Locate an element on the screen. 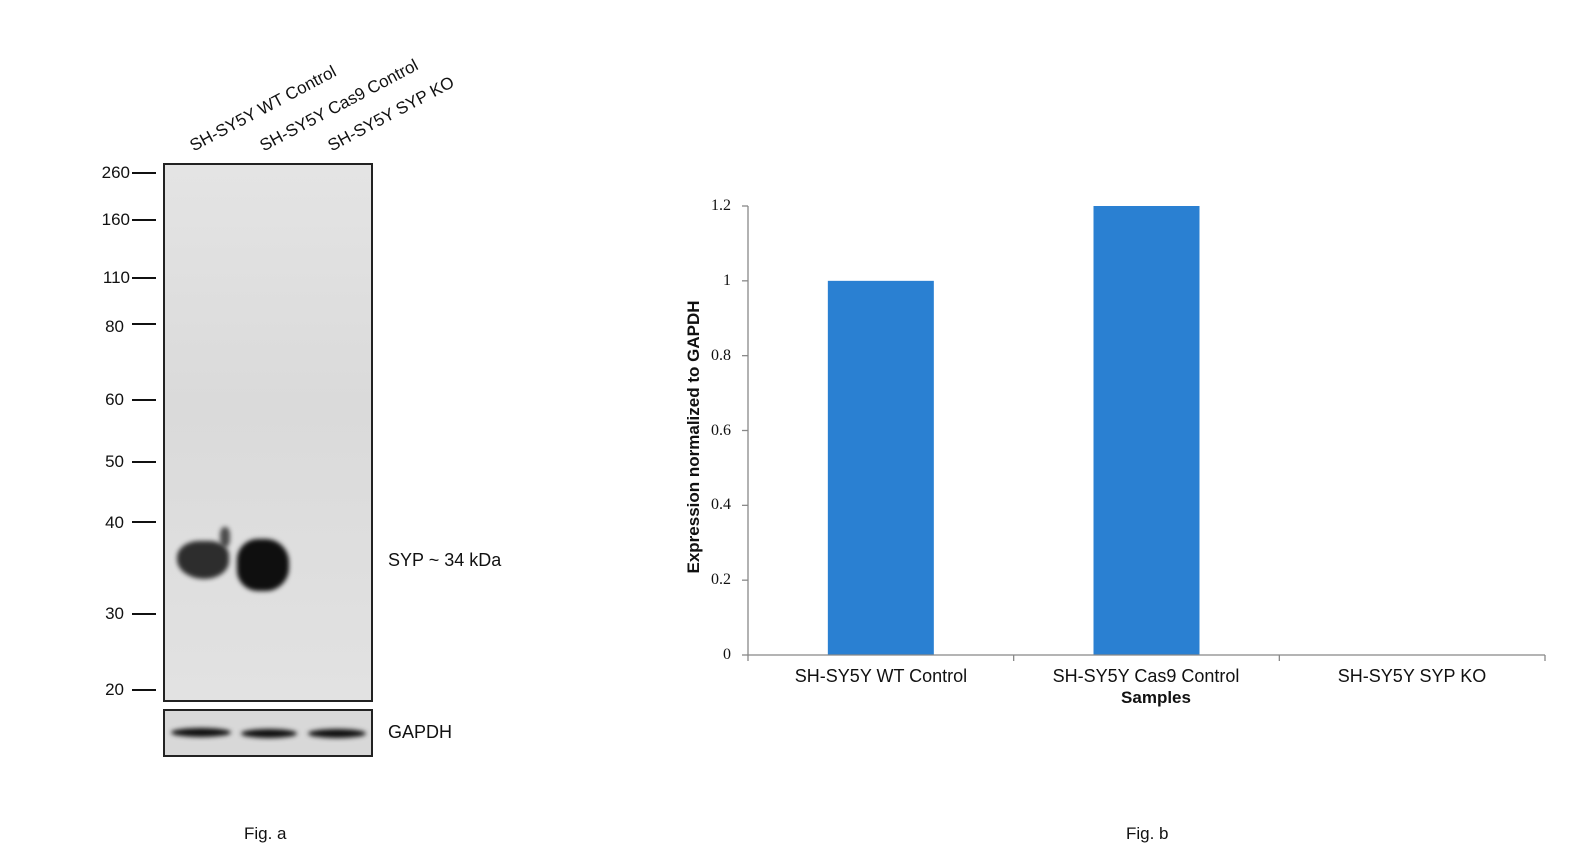 This screenshot has width=1579, height=862. gapdh-blot-membrane is located at coordinates (268, 733).